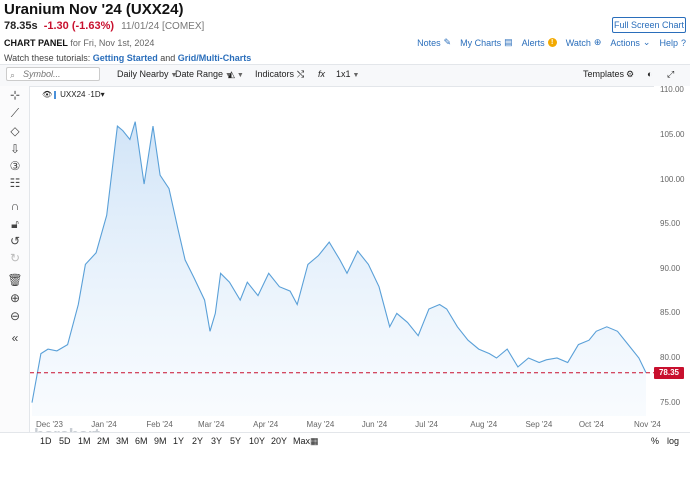 The width and height of the screenshot is (690, 482). I want to click on timeframe-2m-button: 2M, so click(103, 441).